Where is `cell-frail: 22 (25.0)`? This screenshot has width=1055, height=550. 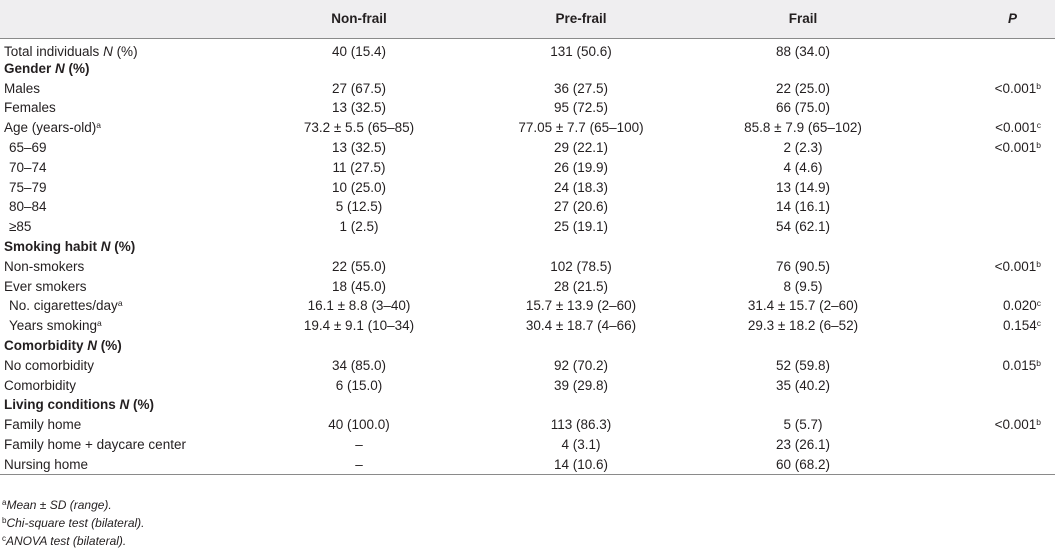 cell-frail: 22 (25.0) is located at coordinates (803, 88).